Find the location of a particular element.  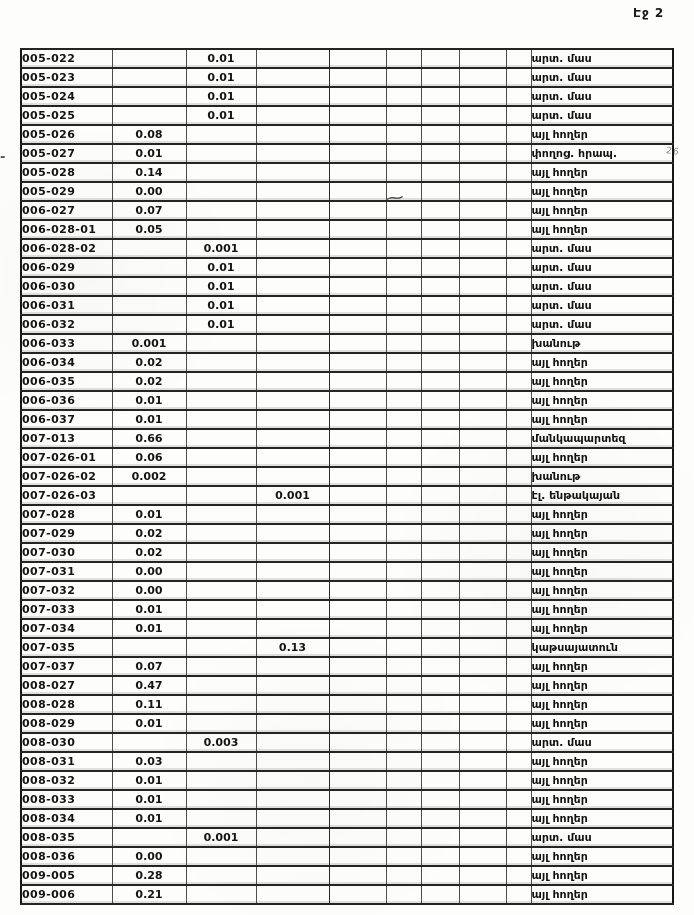

parcel-code: 007-026-02 is located at coordinates (66, 476).